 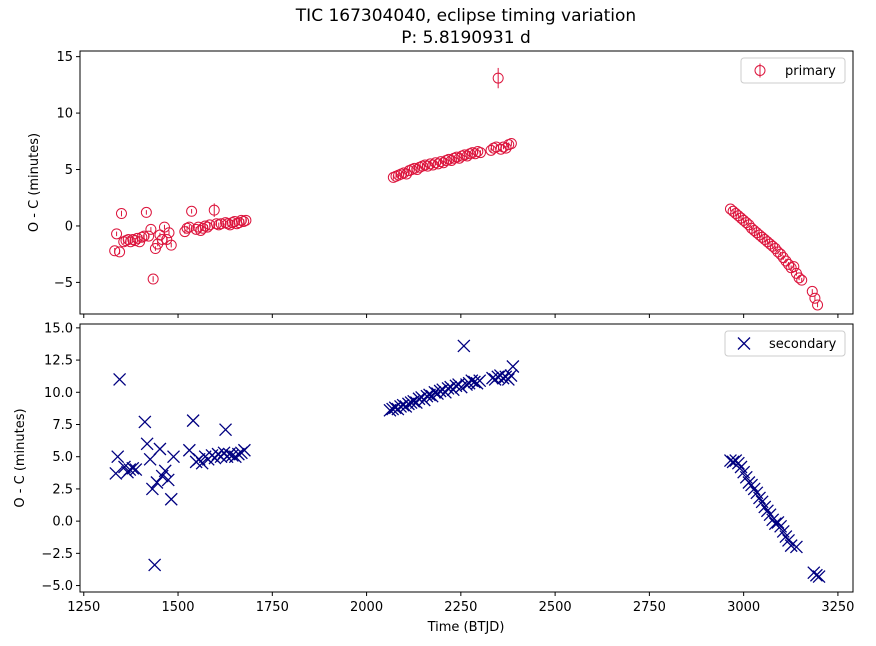 I want to click on y-tick-label: 12.5, so click(x=58, y=361).